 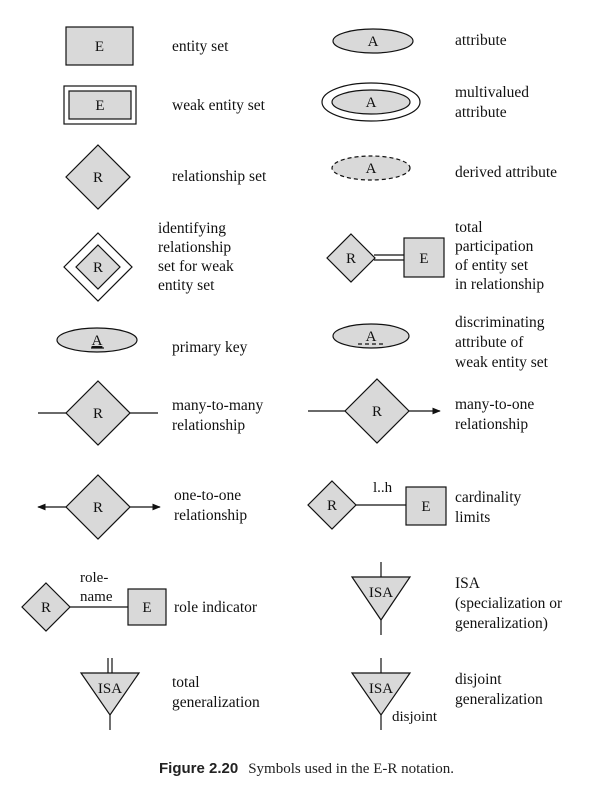 I want to click on label-derived-attribute: derived attribute, so click(x=506, y=172).